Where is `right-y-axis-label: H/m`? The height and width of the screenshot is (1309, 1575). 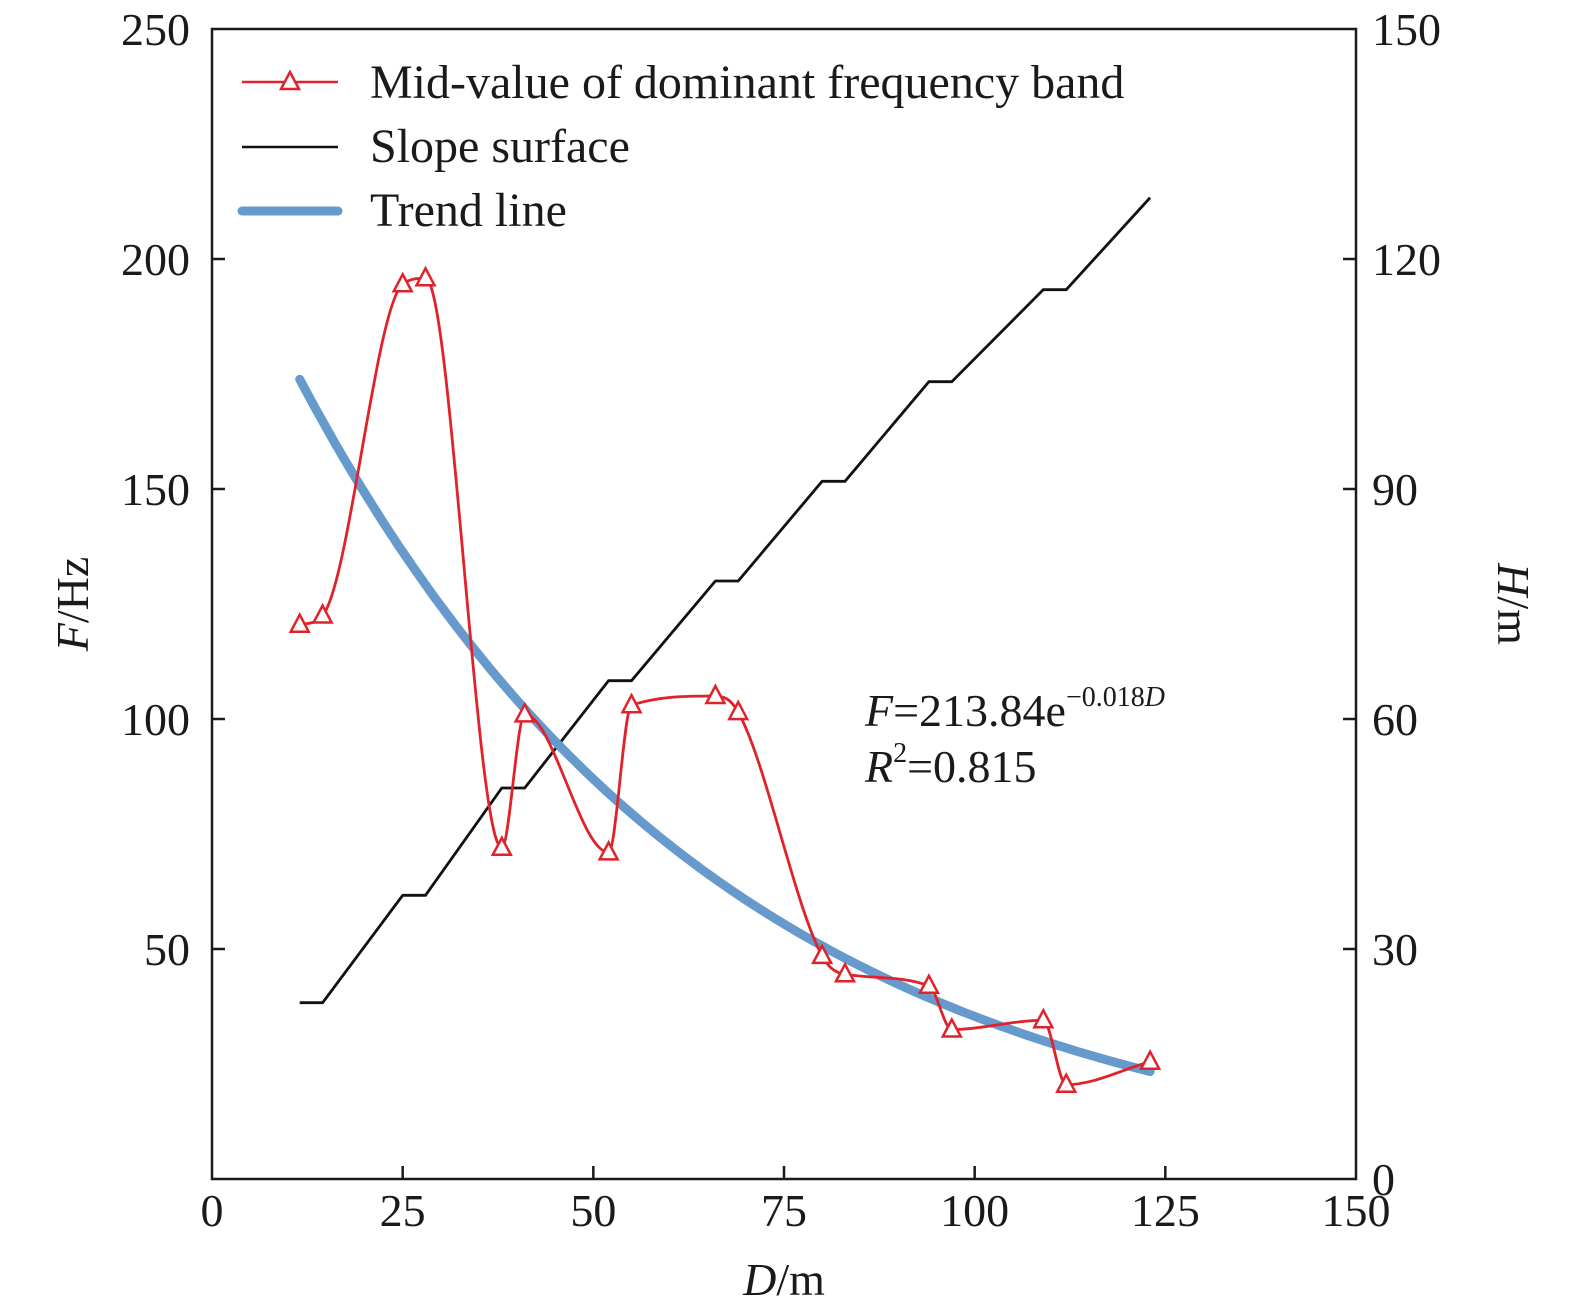 right-y-axis-label: H/m is located at coordinates (1513, 603).